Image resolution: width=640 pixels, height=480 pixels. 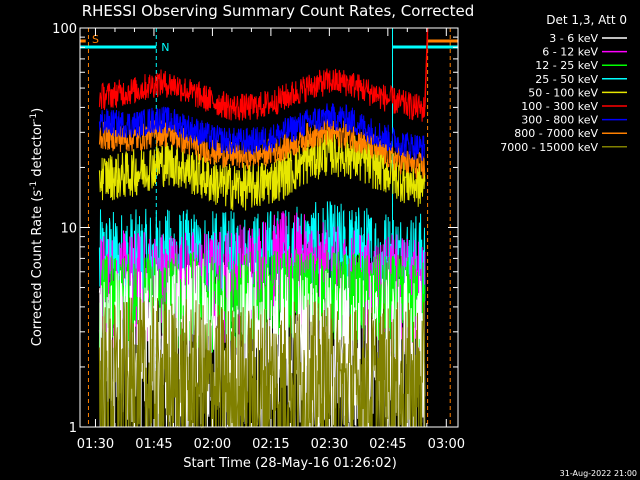 I want to click on x-tick-label-2: 02:00, so click(x=212, y=444).